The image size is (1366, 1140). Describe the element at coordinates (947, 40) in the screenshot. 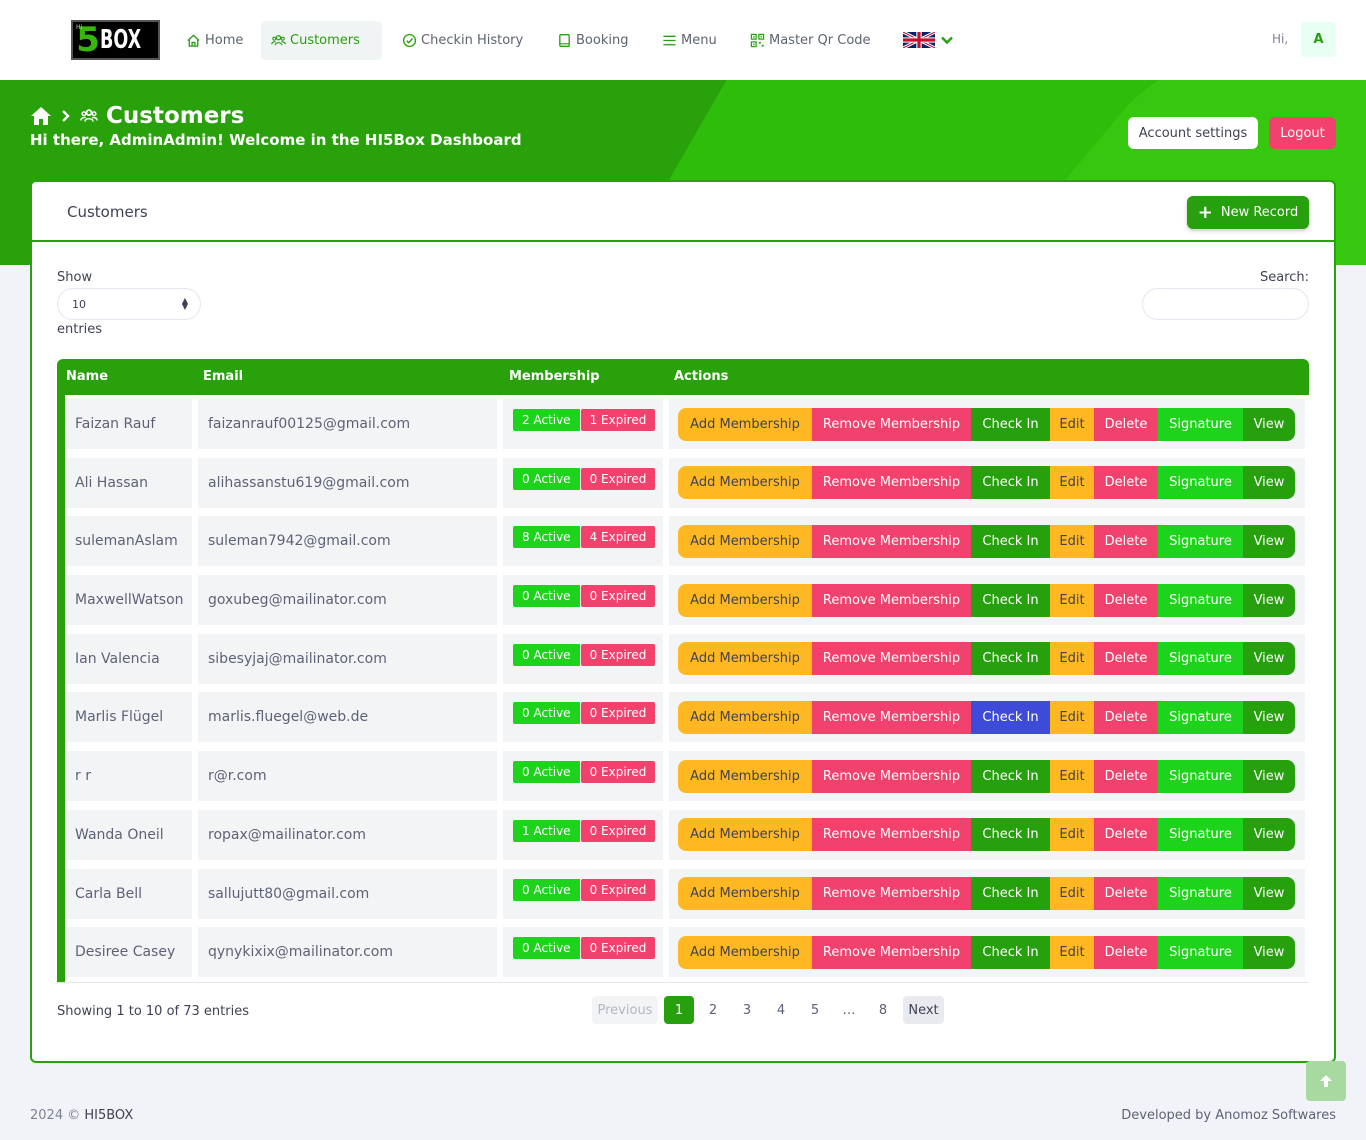

I see `chevron-down-icon` at that location.